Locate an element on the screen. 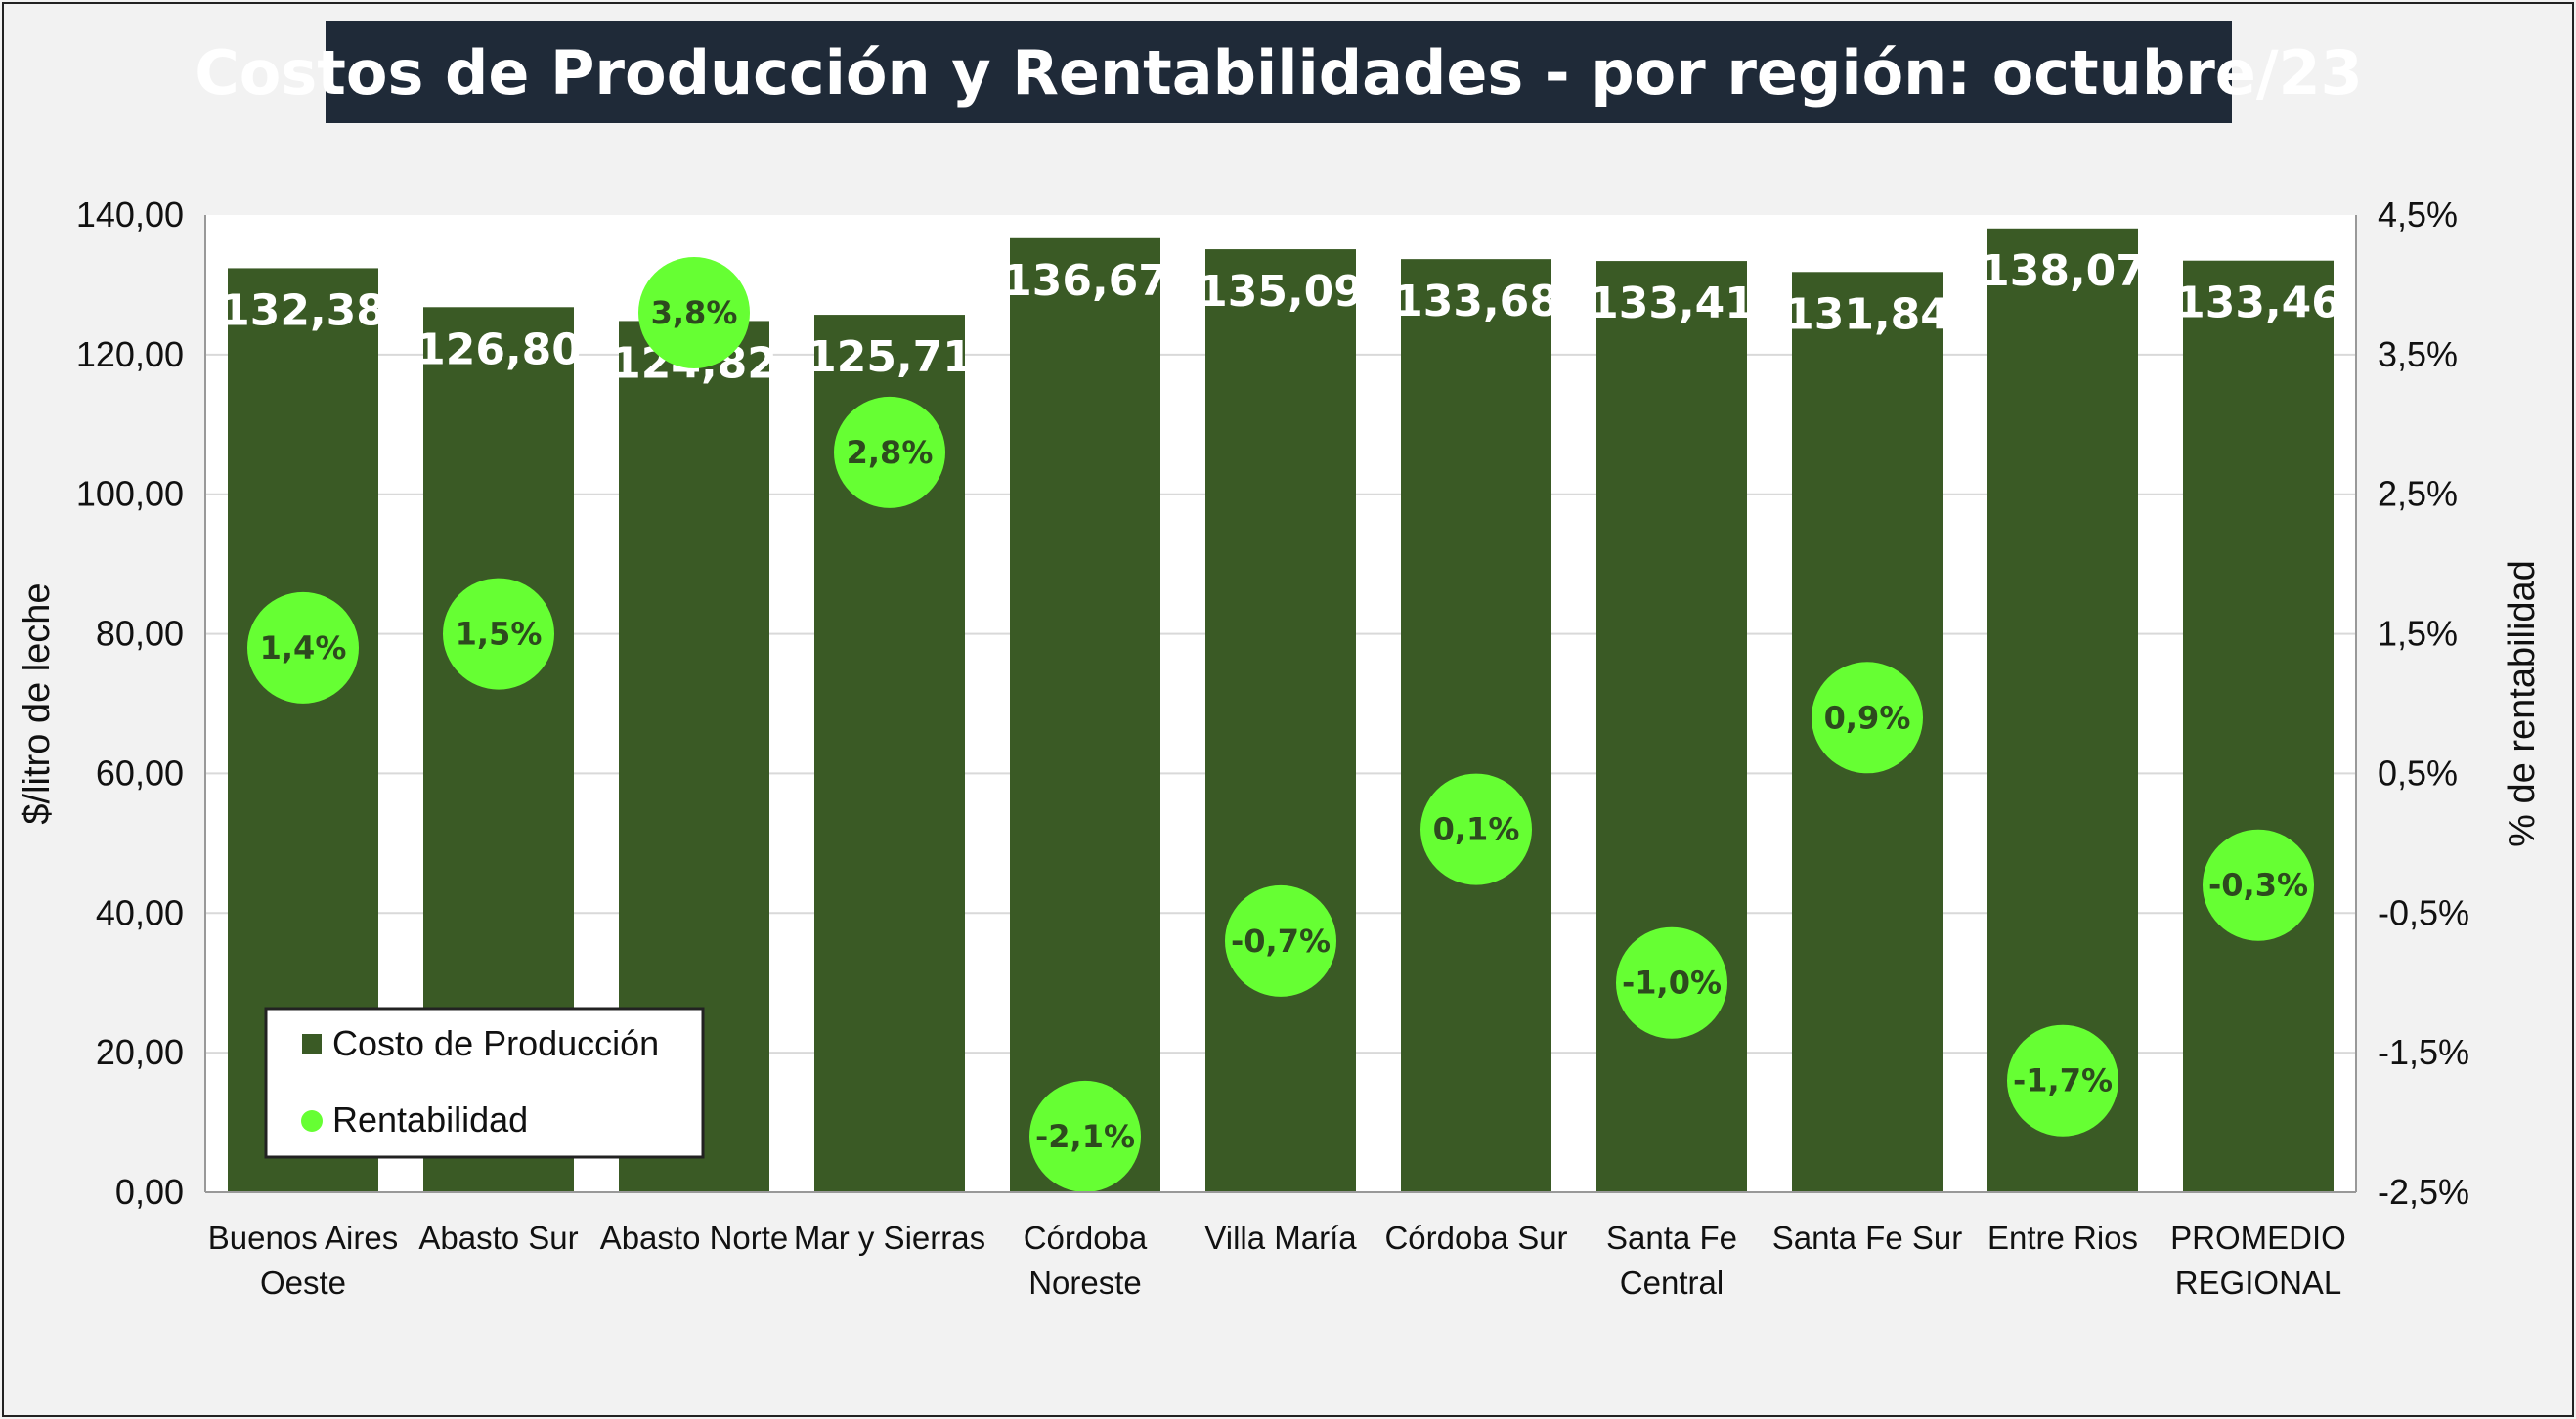  y-tick-label: 40,00 is located at coordinates (140, 912).